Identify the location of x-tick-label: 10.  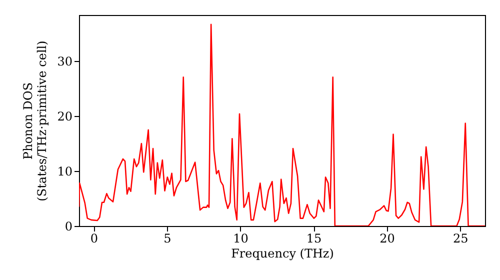
(240, 239).